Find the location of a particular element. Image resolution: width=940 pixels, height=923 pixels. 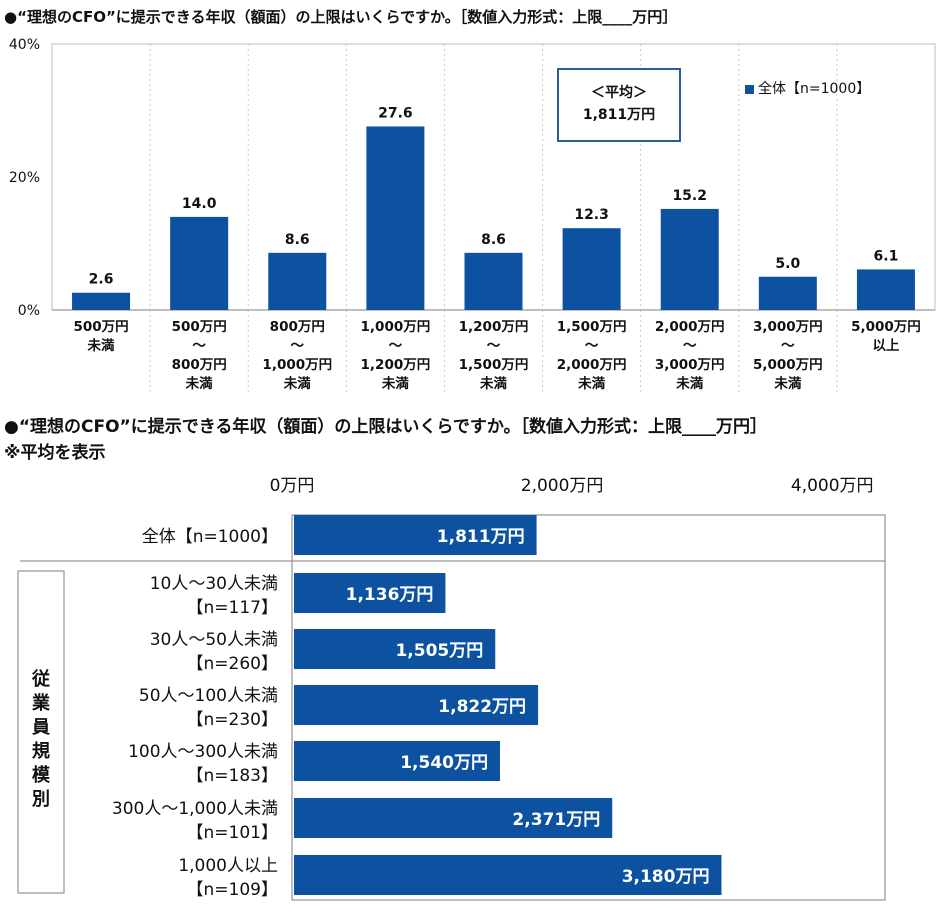

x-tick-label: 0万円 is located at coordinates (292, 486).